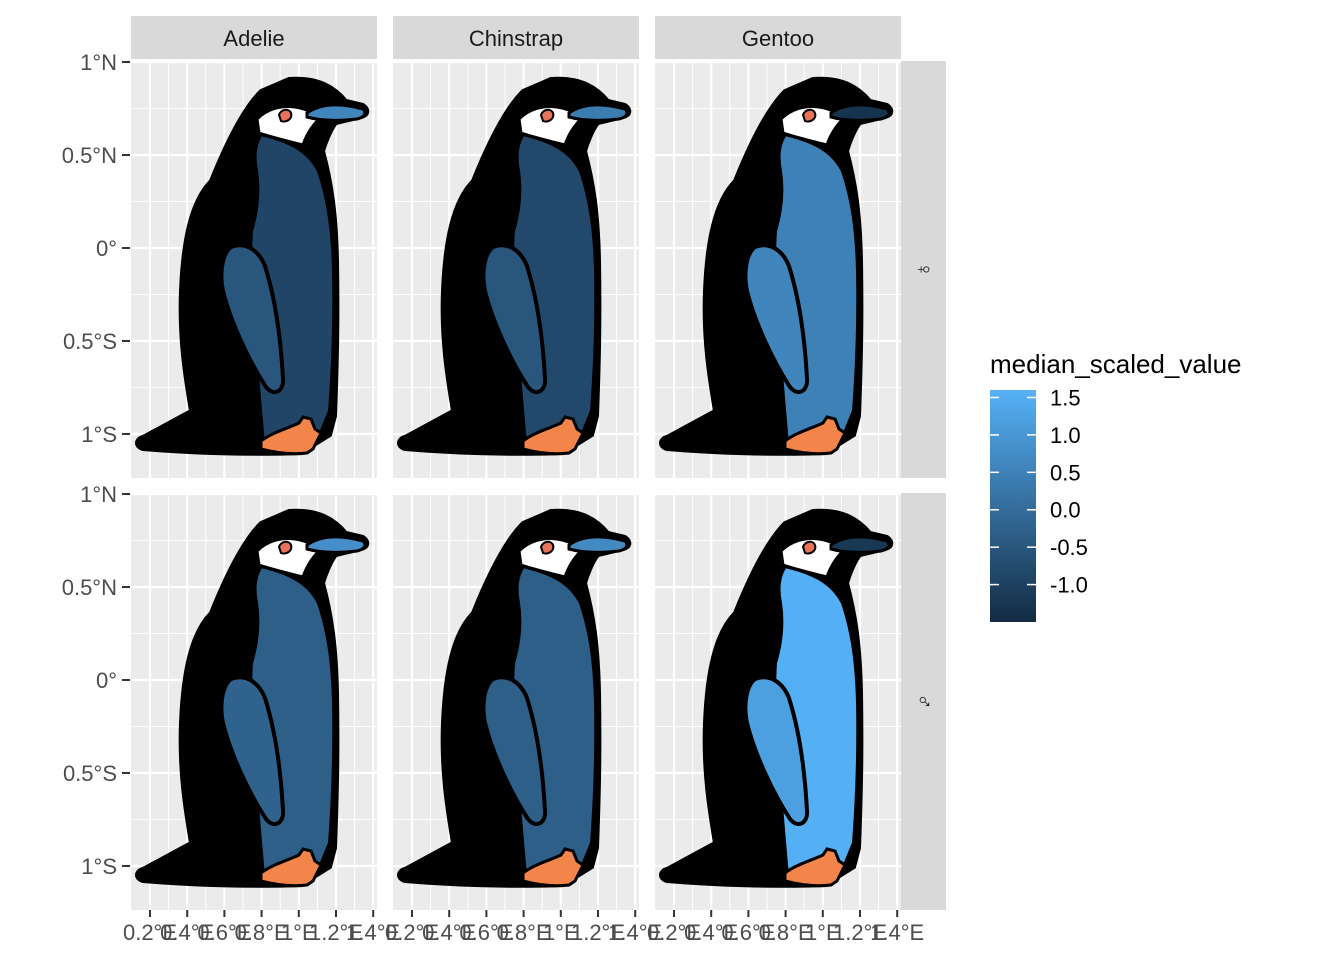 The width and height of the screenshot is (1344, 960). I want to click on strip-label: ♂, so click(924, 701).